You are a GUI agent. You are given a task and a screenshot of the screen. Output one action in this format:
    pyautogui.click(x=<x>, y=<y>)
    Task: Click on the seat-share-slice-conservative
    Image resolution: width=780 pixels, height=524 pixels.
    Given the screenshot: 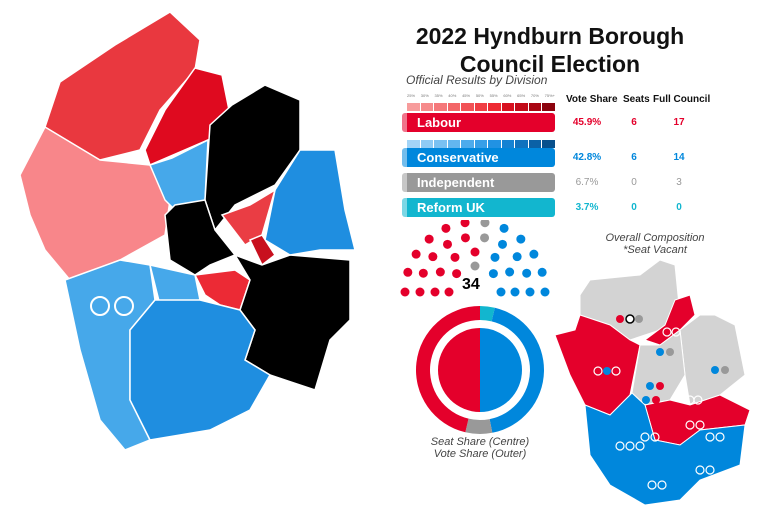 What is the action you would take?
    pyautogui.click(x=501, y=370)
    